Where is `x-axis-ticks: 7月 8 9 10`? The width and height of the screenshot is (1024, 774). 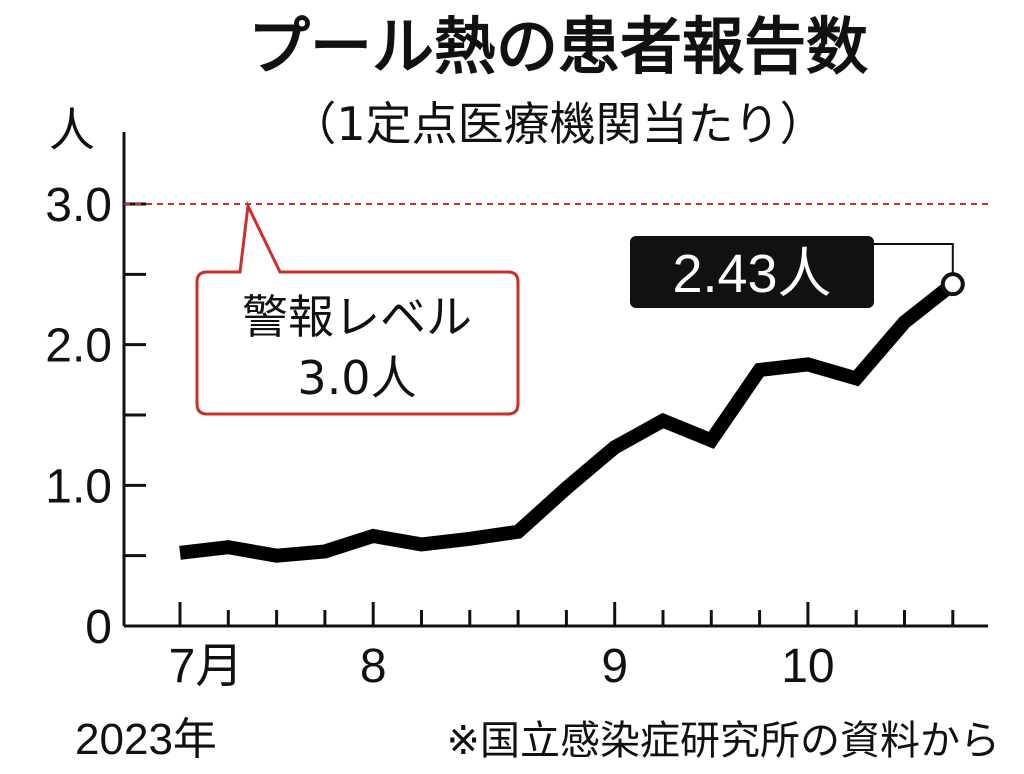 x-axis-ticks: 7月 8 9 10 is located at coordinates (562, 647).